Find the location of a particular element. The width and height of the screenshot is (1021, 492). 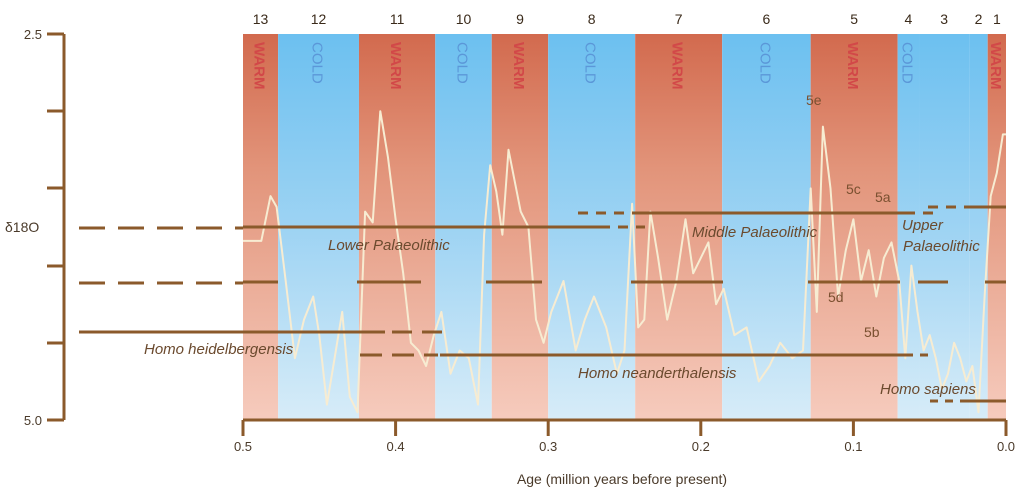

stage-label: 4 is located at coordinates (908, 19).